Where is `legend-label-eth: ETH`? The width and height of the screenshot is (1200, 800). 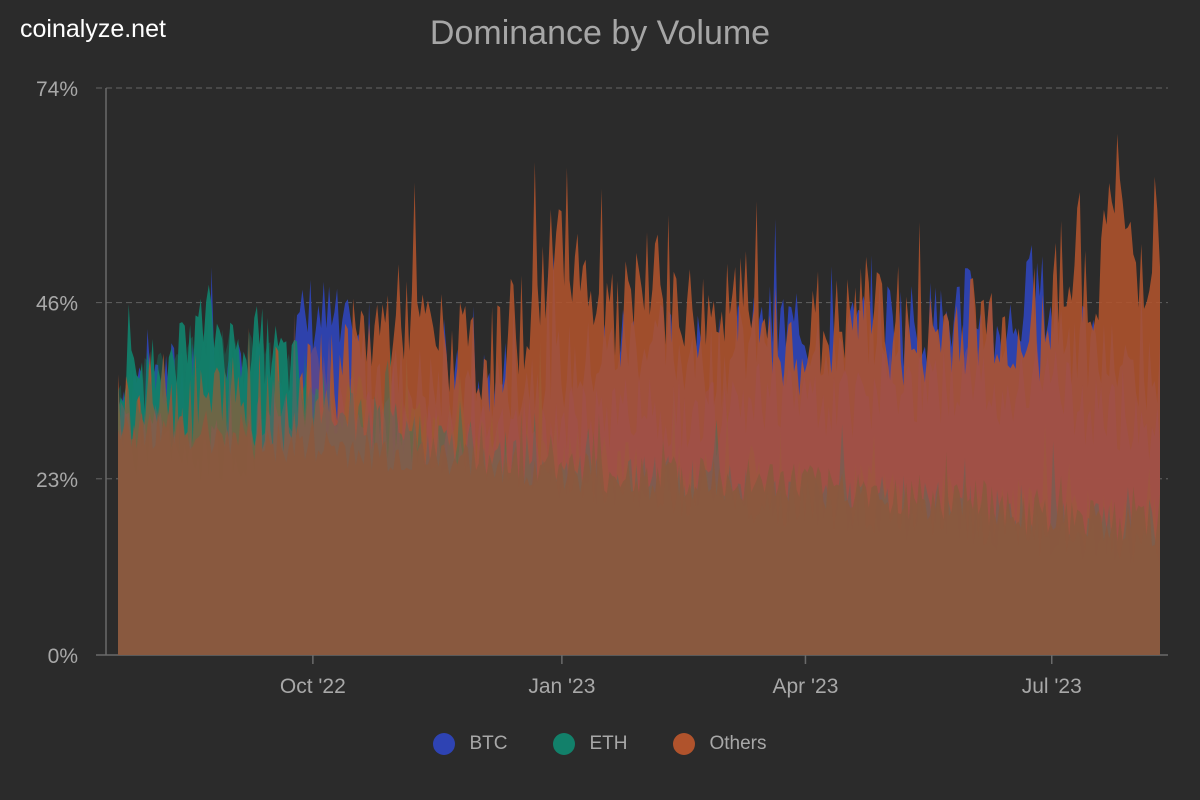
legend-label-eth: ETH is located at coordinates (608, 743).